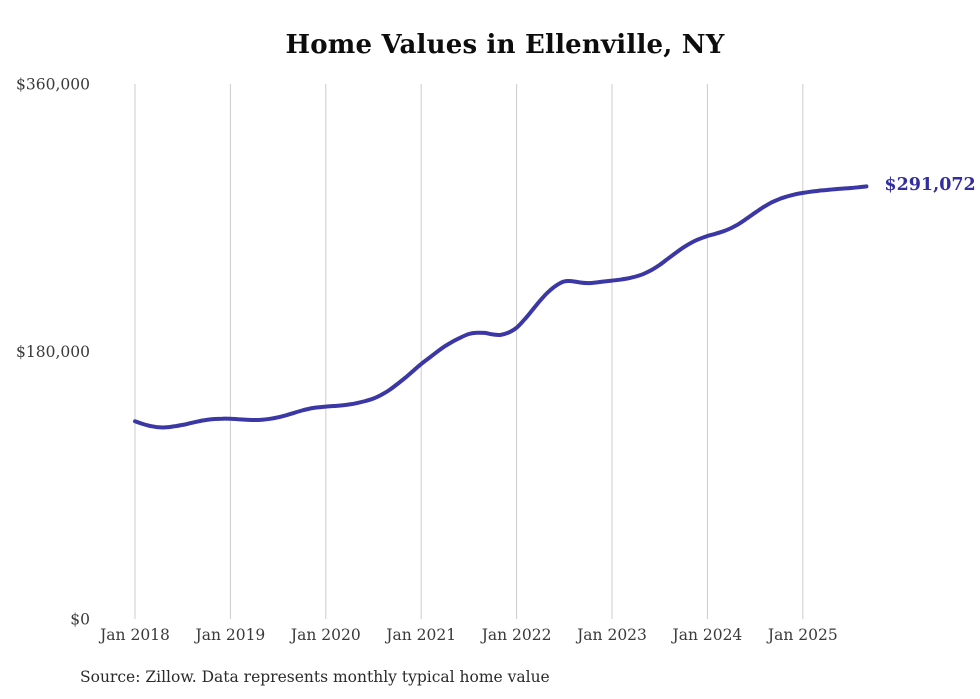 The height and width of the screenshot is (699, 980). I want to click on x-tick-label: Jan 2025, so click(802, 635).